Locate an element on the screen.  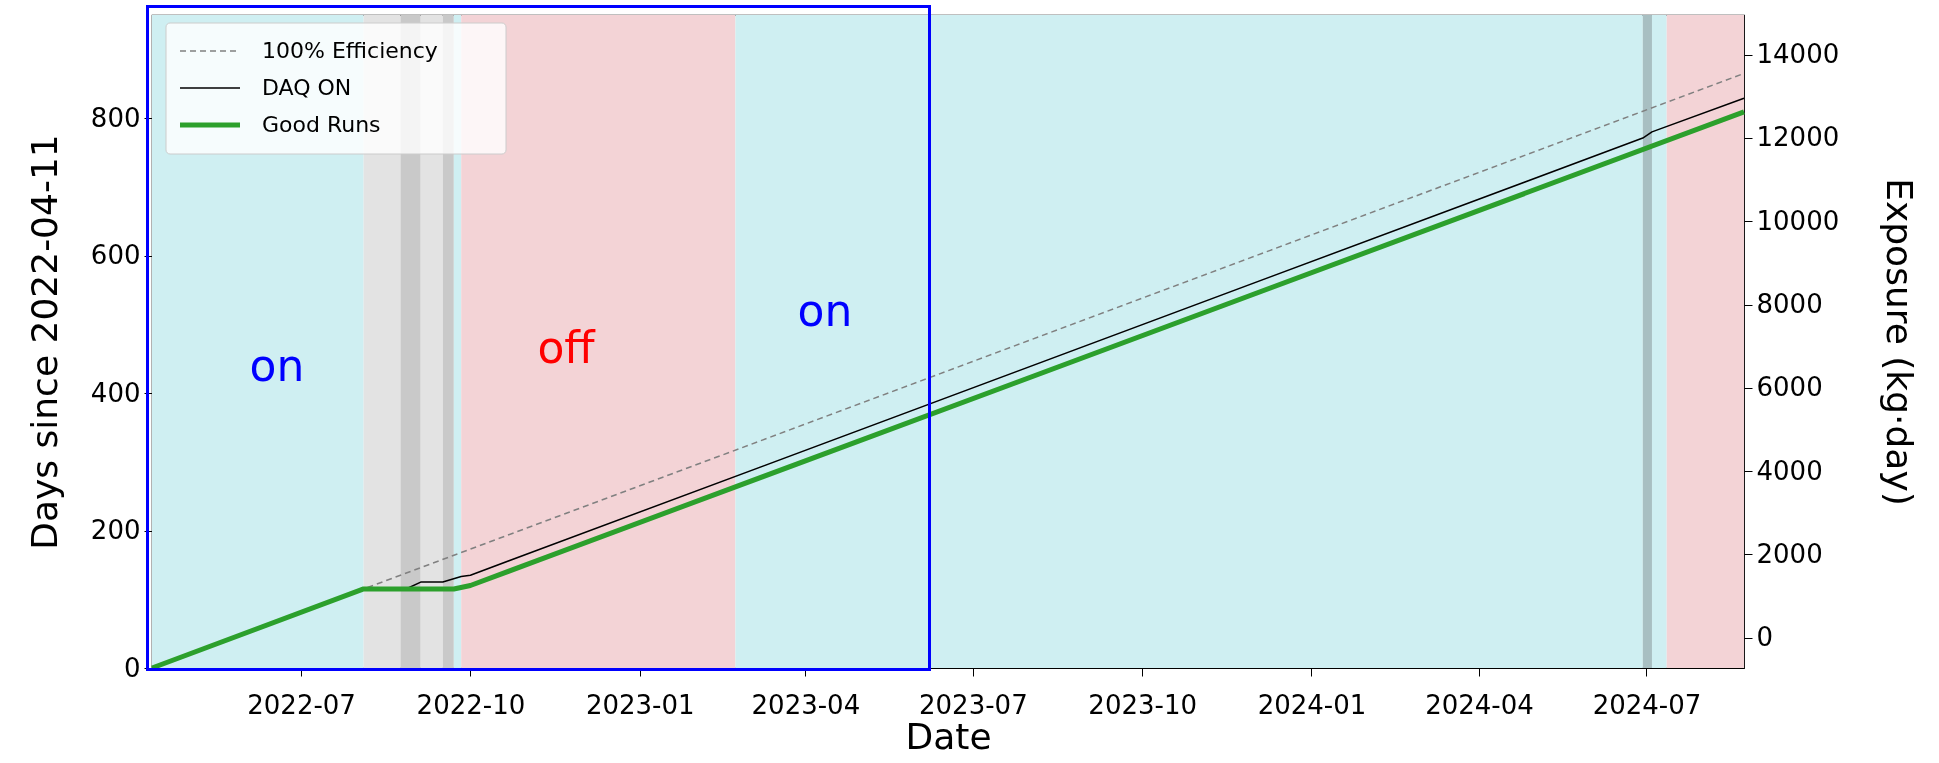
y-tick-label: 400 is located at coordinates (115, 392).